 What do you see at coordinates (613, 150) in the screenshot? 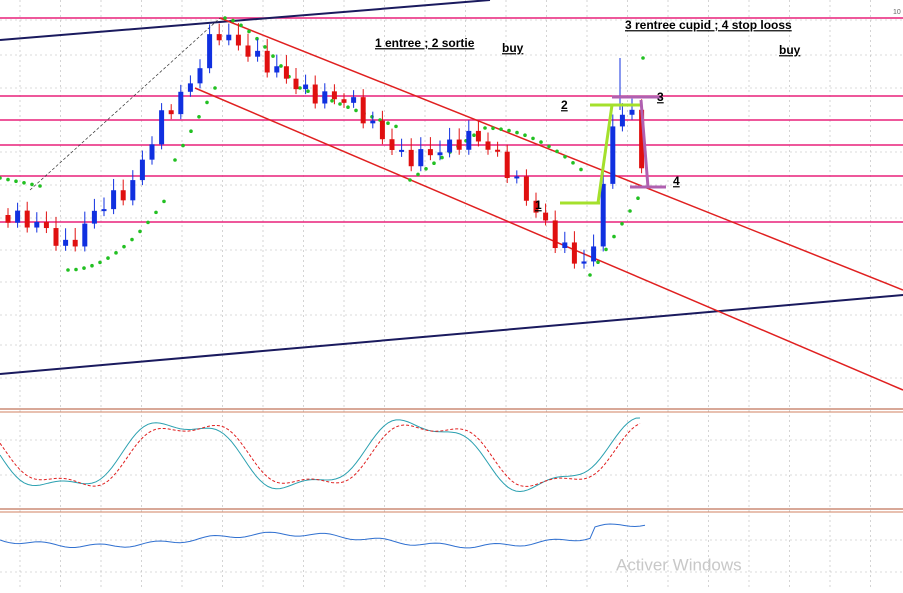
I see `annotation-lines` at bounding box center [613, 150].